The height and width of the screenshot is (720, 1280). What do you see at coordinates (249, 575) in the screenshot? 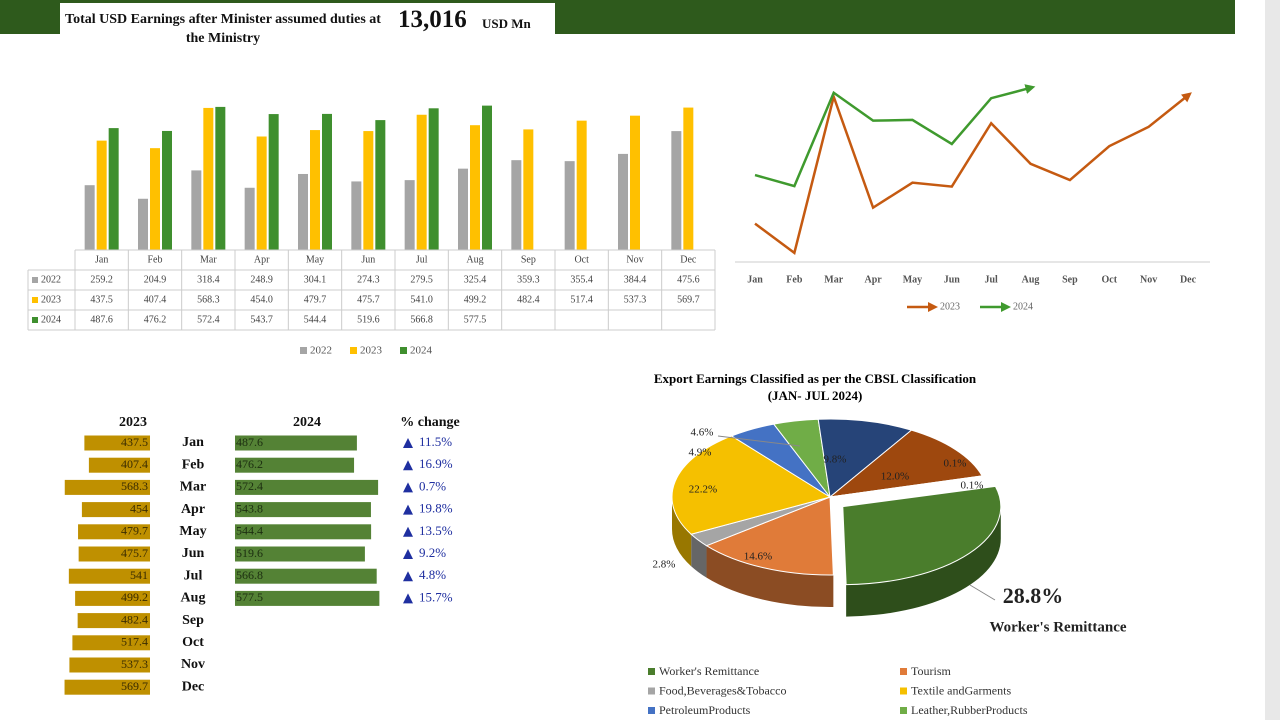
I see `bar-label: 566.8` at bounding box center [249, 575].